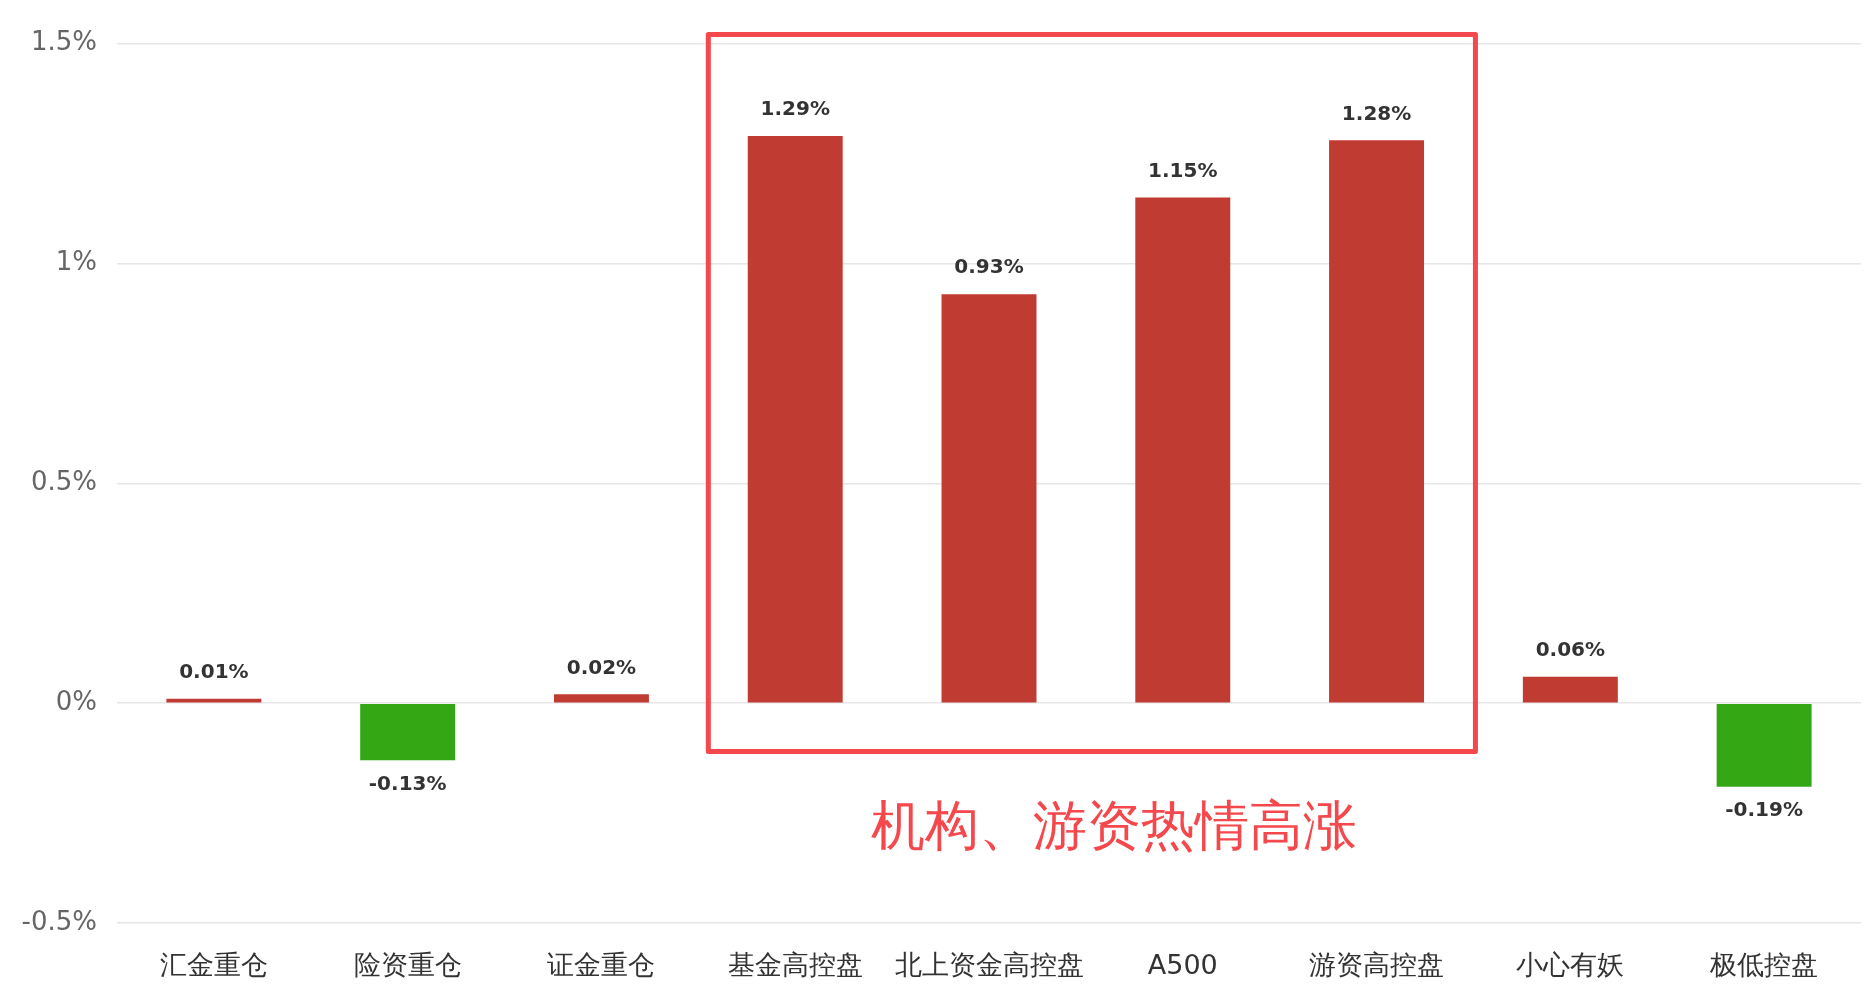 Image resolution: width=1869 pixels, height=994 pixels. I want to click on data-label: -0.19%, so click(1764, 808).